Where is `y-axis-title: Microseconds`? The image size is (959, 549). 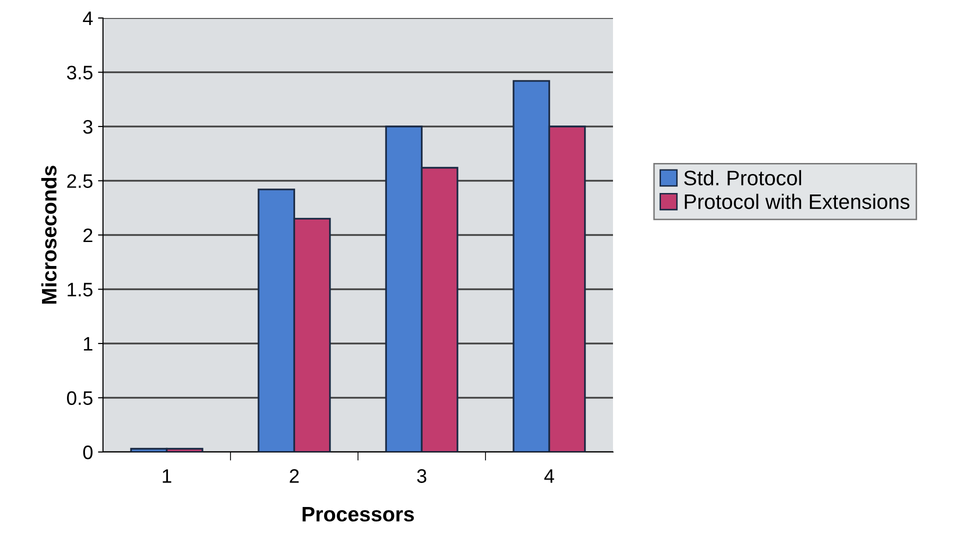
y-axis-title: Microseconds is located at coordinates (49, 235).